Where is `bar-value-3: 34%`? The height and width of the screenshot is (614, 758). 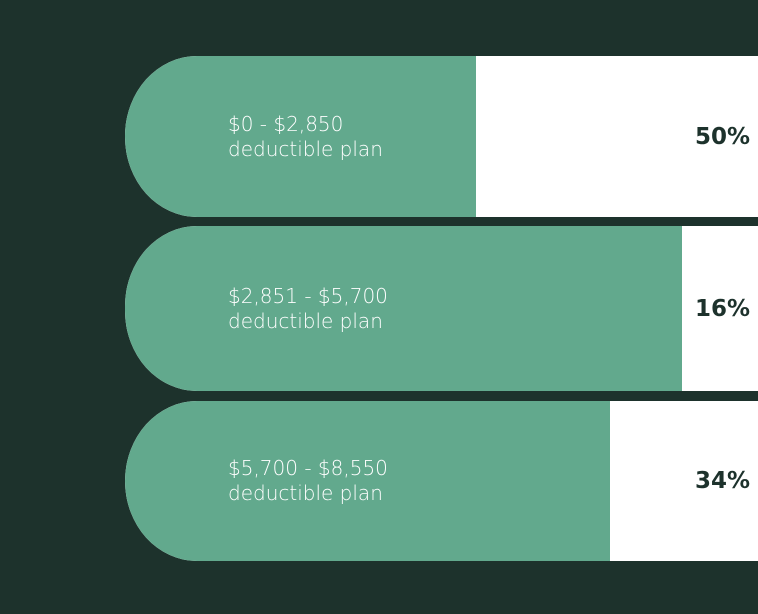
bar-value-3: 34% is located at coordinates (722, 481).